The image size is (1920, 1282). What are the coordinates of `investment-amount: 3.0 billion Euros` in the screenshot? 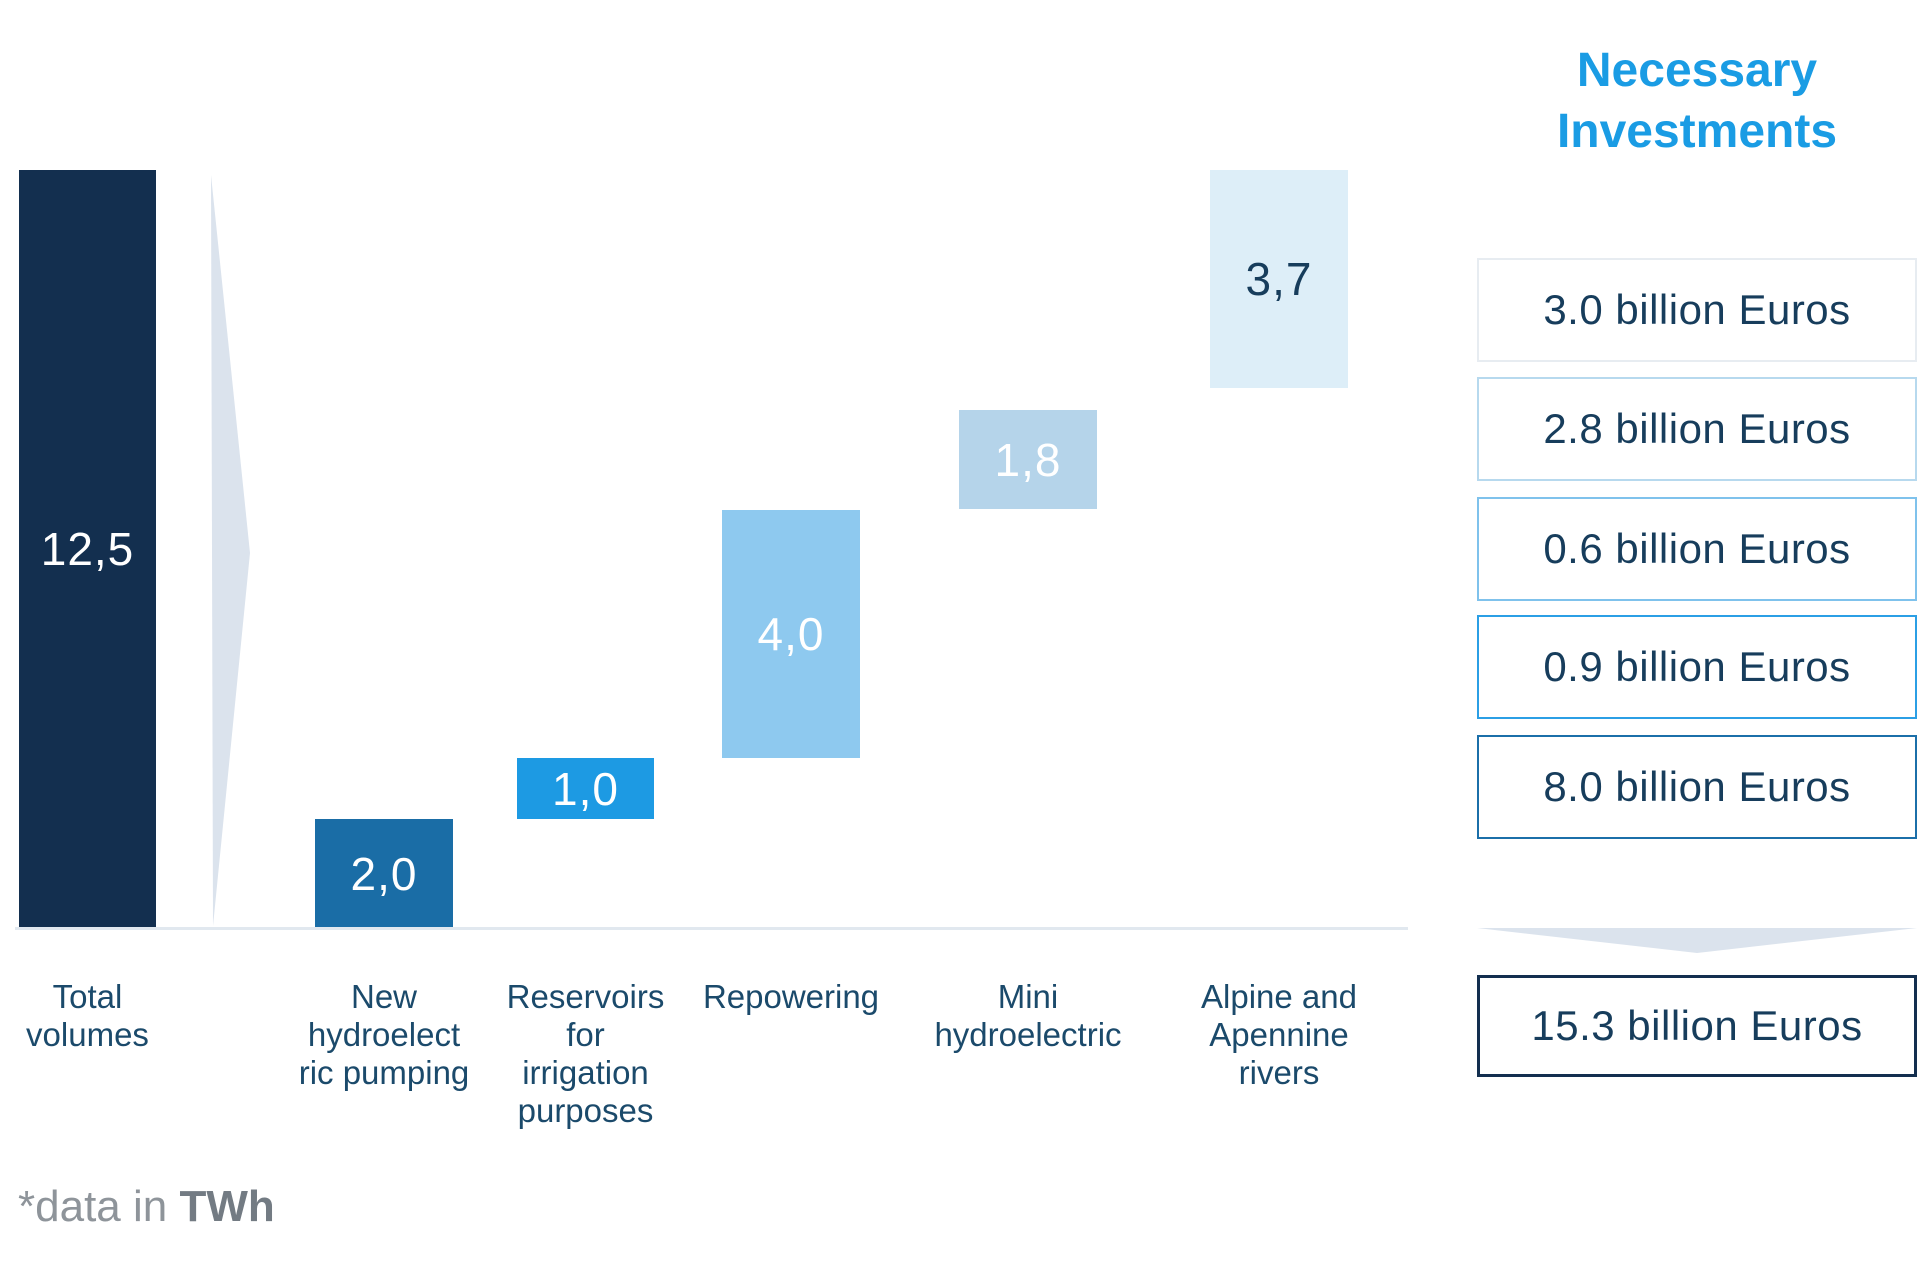 It's located at (1697, 309).